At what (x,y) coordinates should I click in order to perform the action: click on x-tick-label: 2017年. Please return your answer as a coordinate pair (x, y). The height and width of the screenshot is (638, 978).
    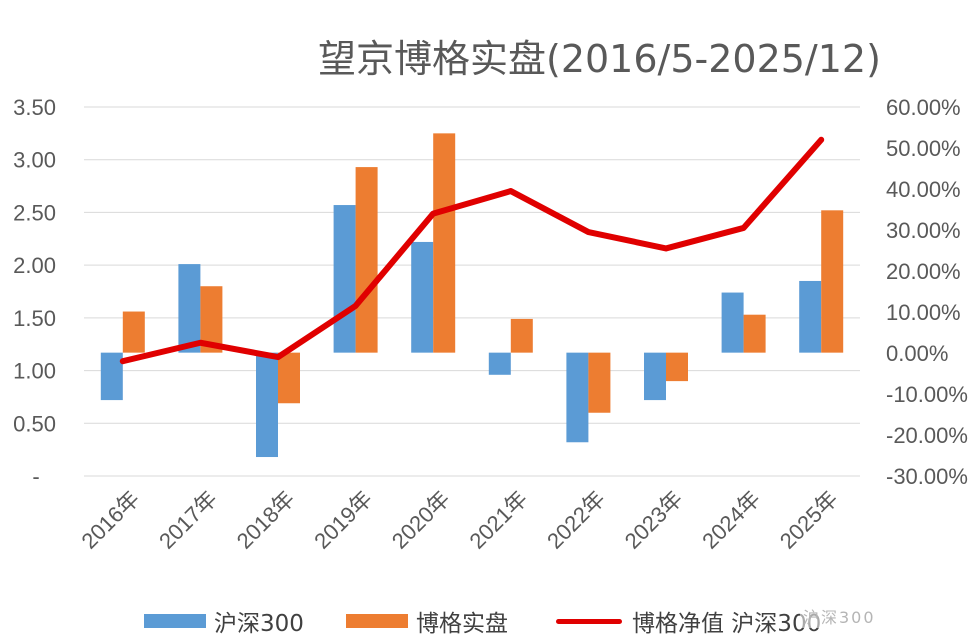
    Looking at the image, I should click on (188, 520).